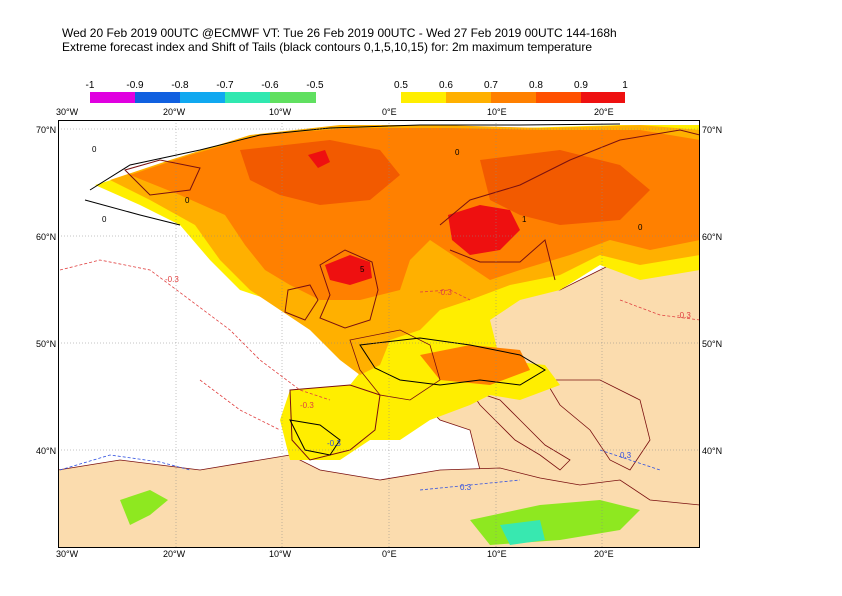 This screenshot has height=596, width=842. I want to click on lon-label-bottom: 20°W, so click(174, 554).